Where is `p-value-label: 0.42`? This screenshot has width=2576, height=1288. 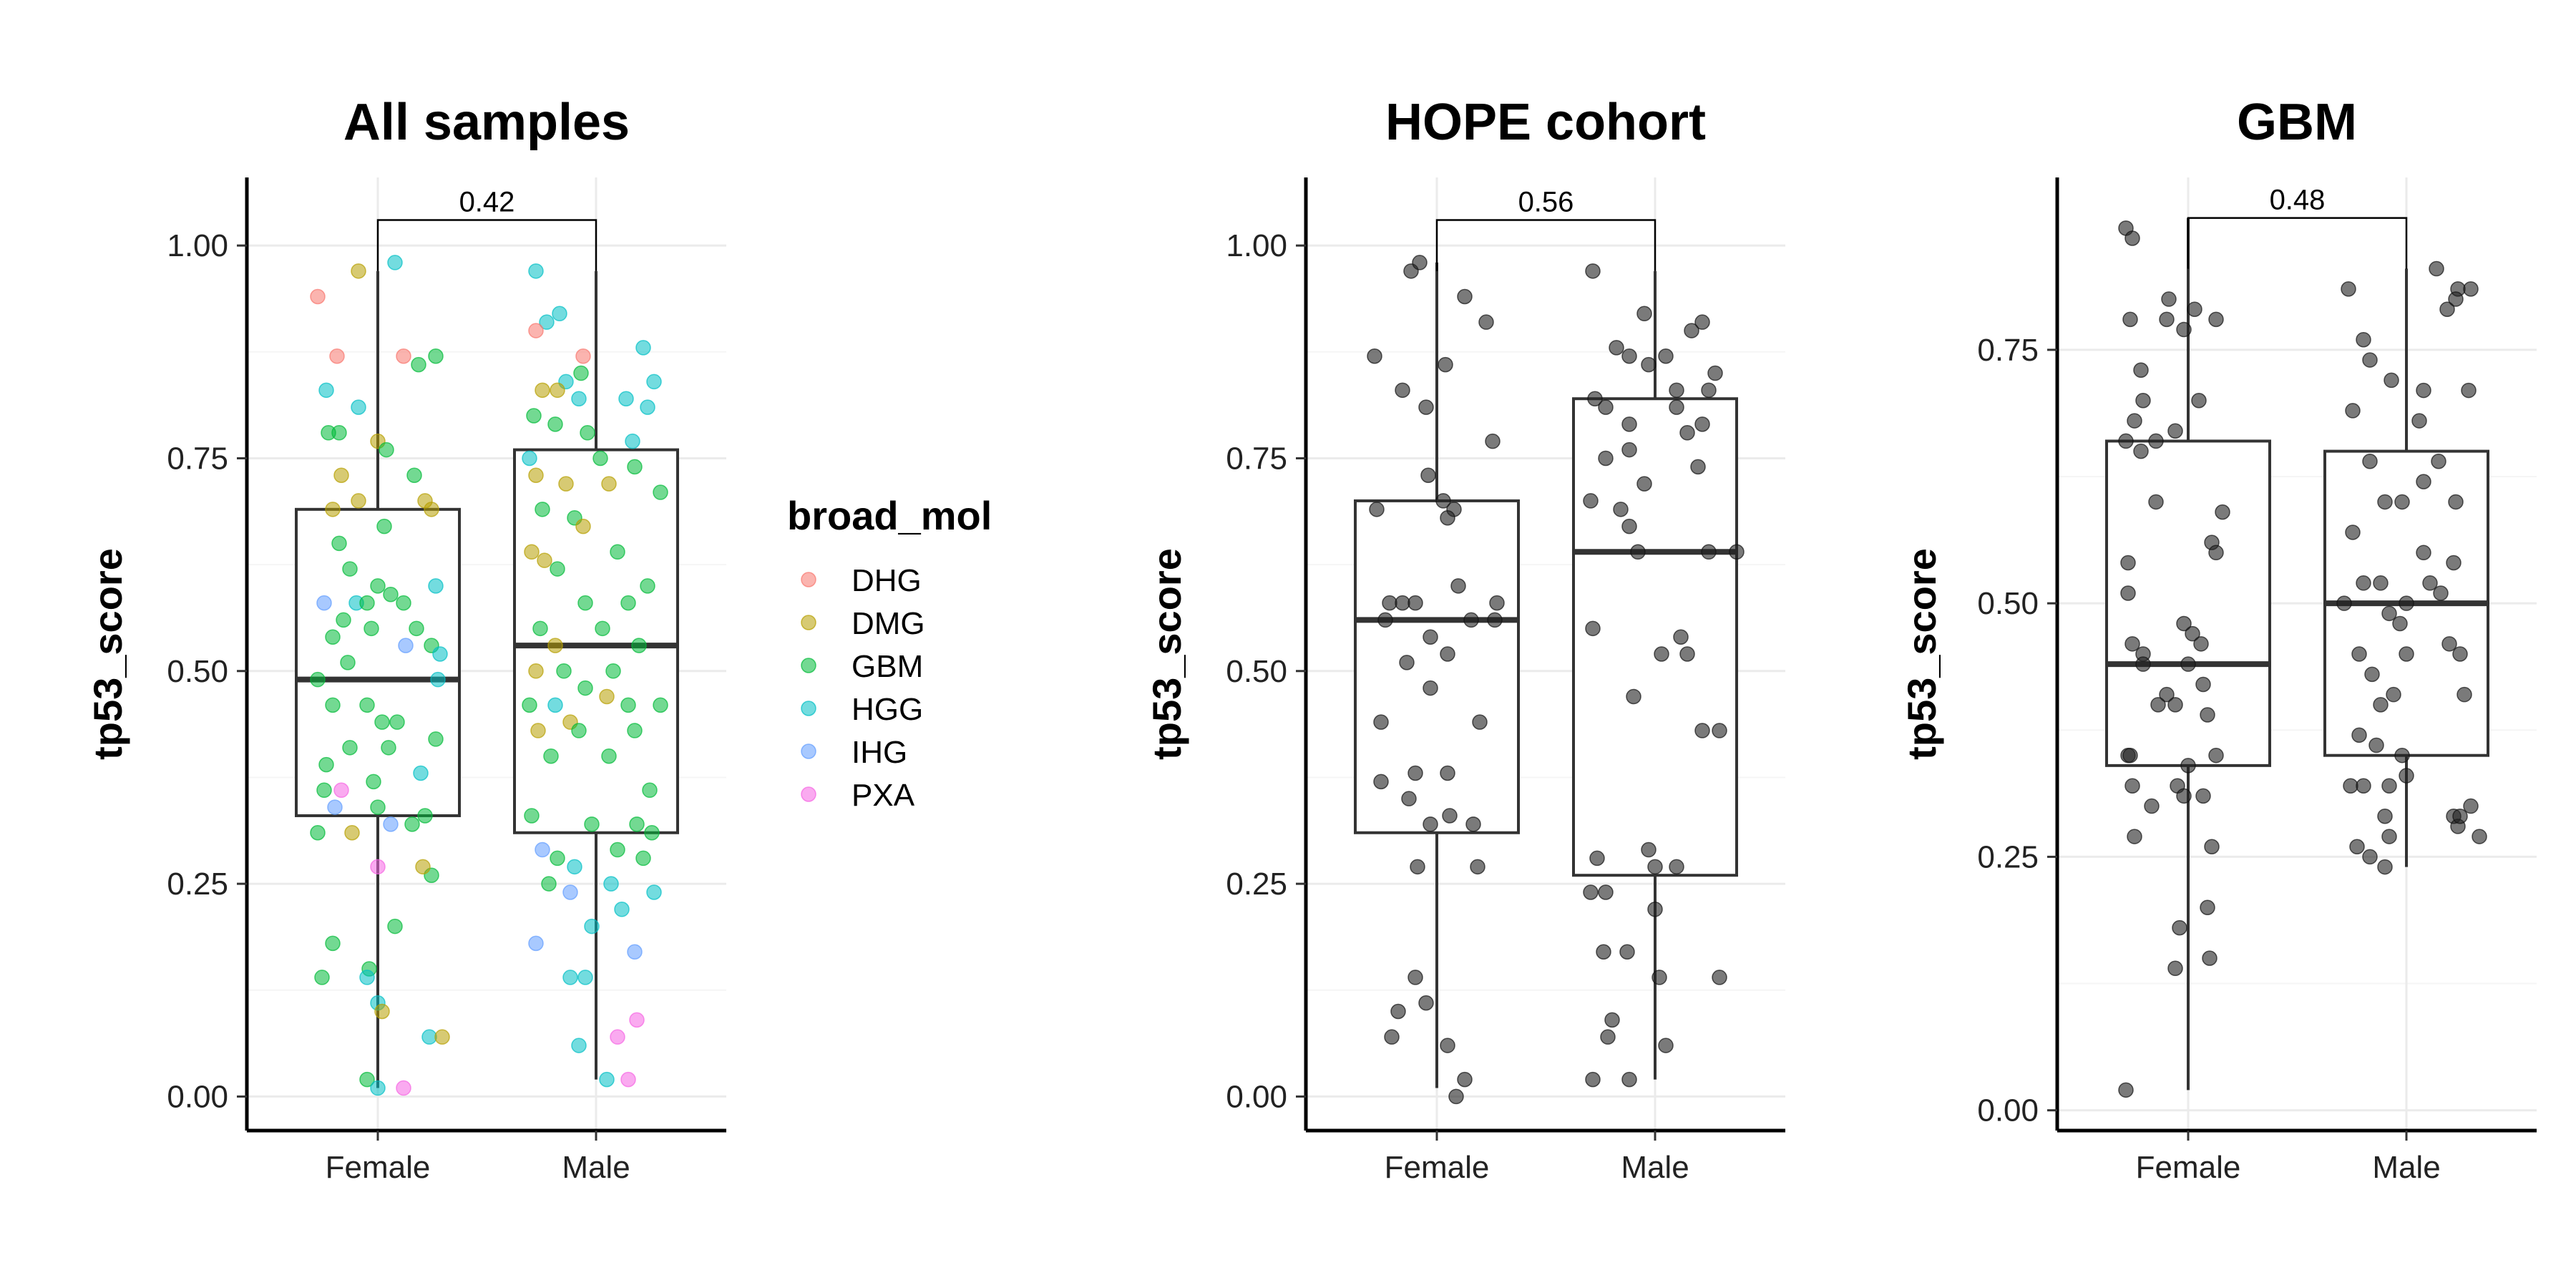
p-value-label: 0.42 is located at coordinates (487, 202).